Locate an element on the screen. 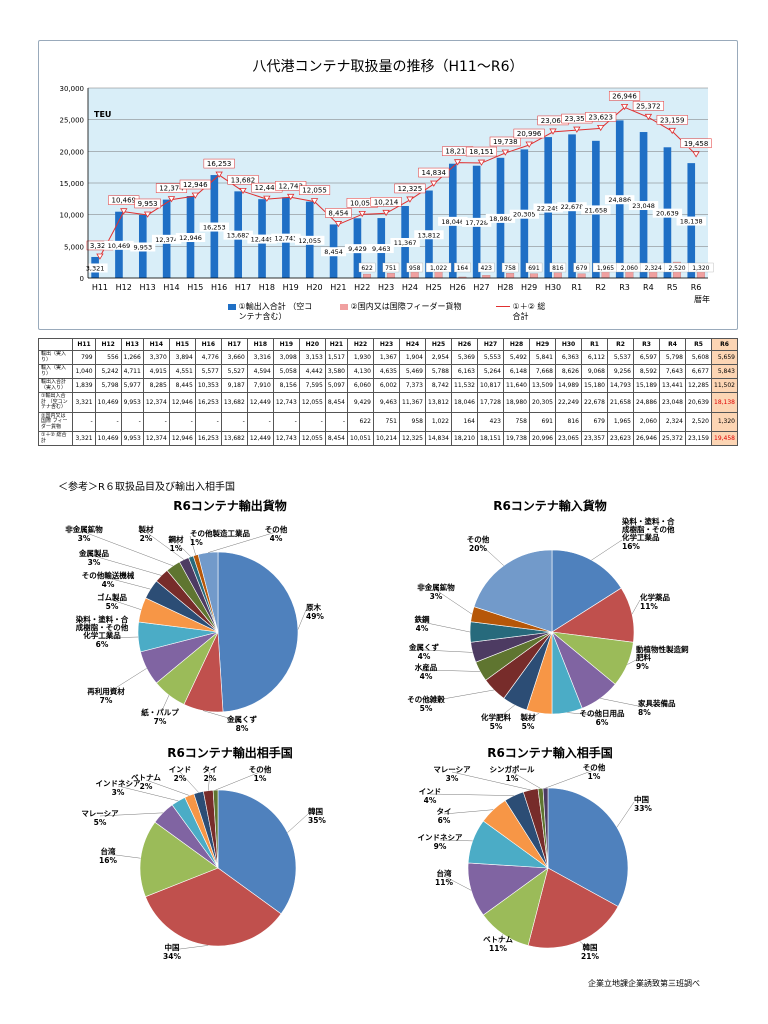 Image resolution: width=768 pixels, height=1024 pixels. table-cell: 3,153 is located at coordinates (312, 357).